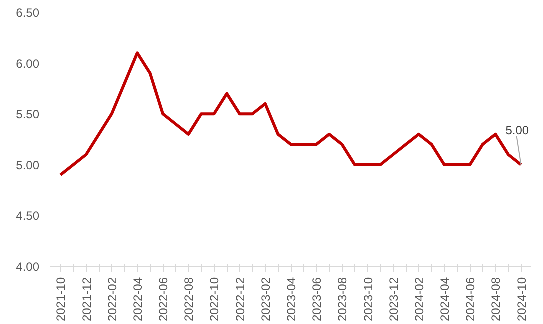  Describe the element at coordinates (28, 63) in the screenshot. I see `y-tick-label: 6.00` at that location.